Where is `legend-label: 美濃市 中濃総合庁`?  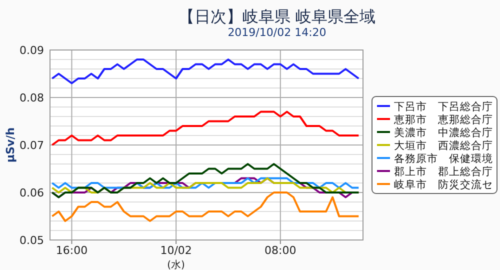
legend-label: 美濃市 中濃総合庁 is located at coordinates (443, 132).